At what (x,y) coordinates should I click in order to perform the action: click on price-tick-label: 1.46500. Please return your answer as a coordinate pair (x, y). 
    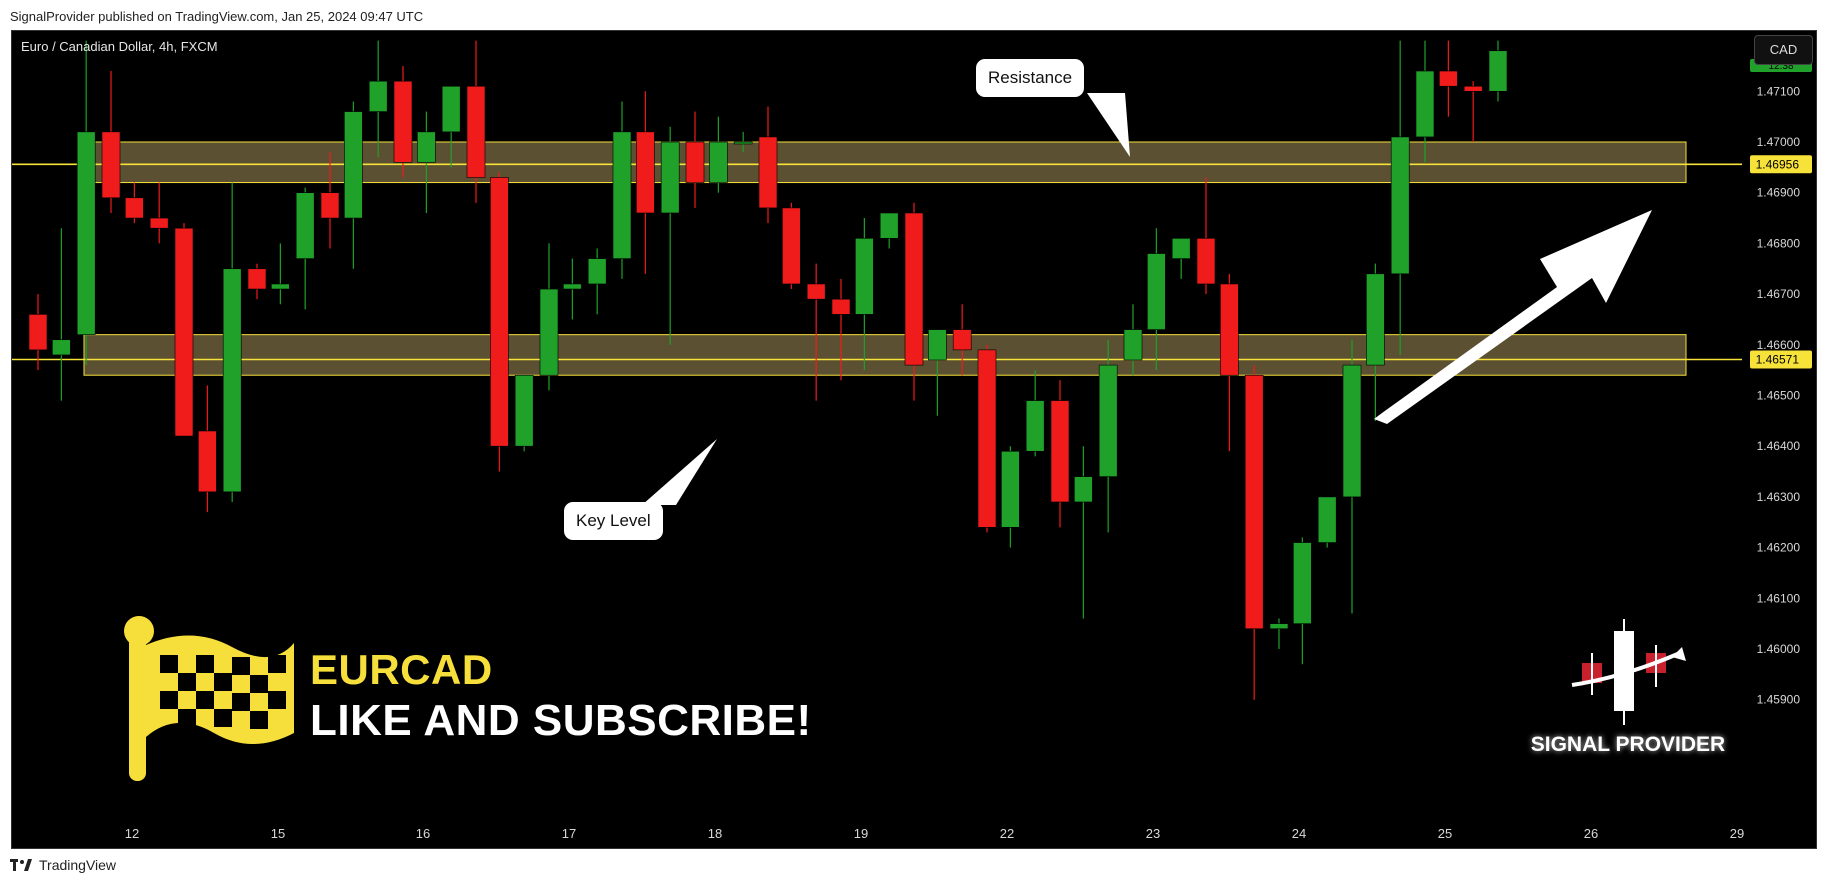
    Looking at the image, I should click on (1779, 396).